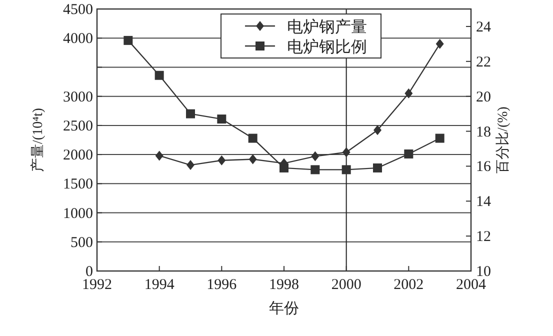 Image resolution: width=553 pixels, height=336 pixels. What do you see at coordinates (97, 285) in the screenshot?
I see `x-tick-label: 1992` at bounding box center [97, 285].